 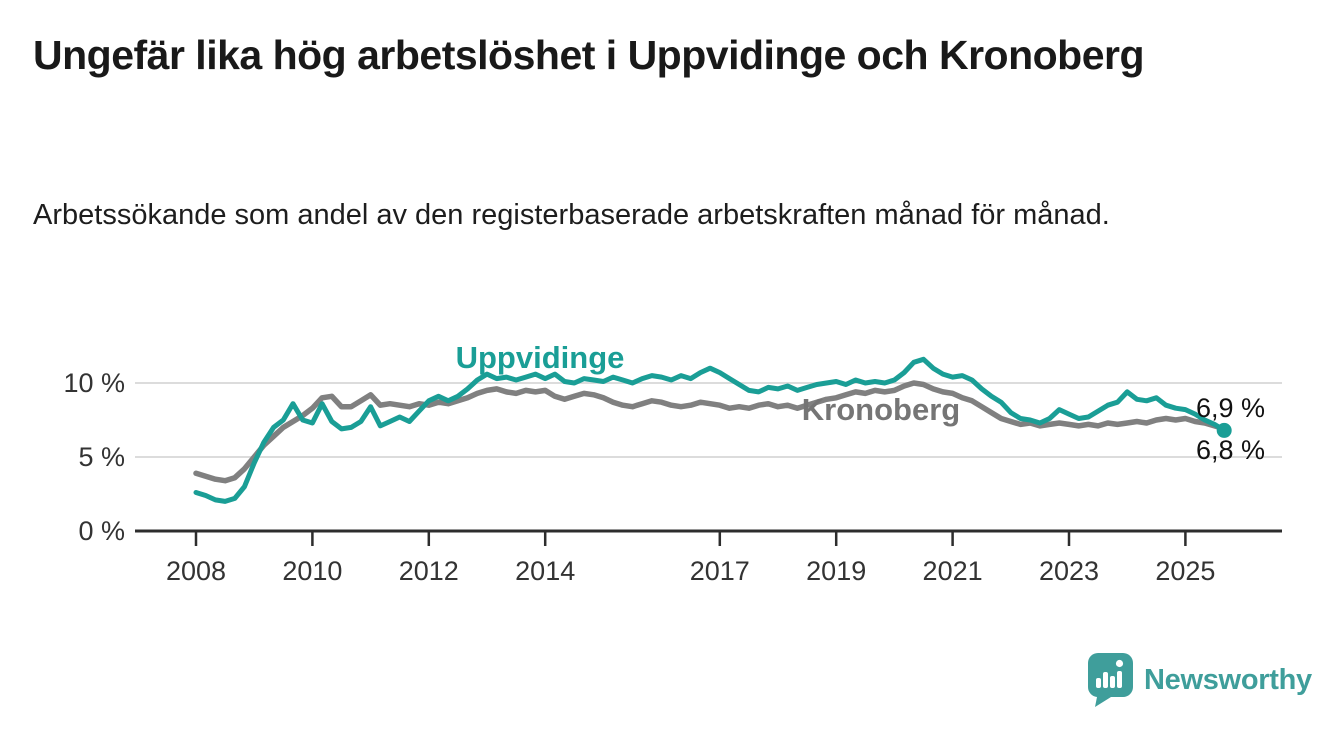 What do you see at coordinates (1110, 680) in the screenshot?
I see `newsworthy-logo-icon` at bounding box center [1110, 680].